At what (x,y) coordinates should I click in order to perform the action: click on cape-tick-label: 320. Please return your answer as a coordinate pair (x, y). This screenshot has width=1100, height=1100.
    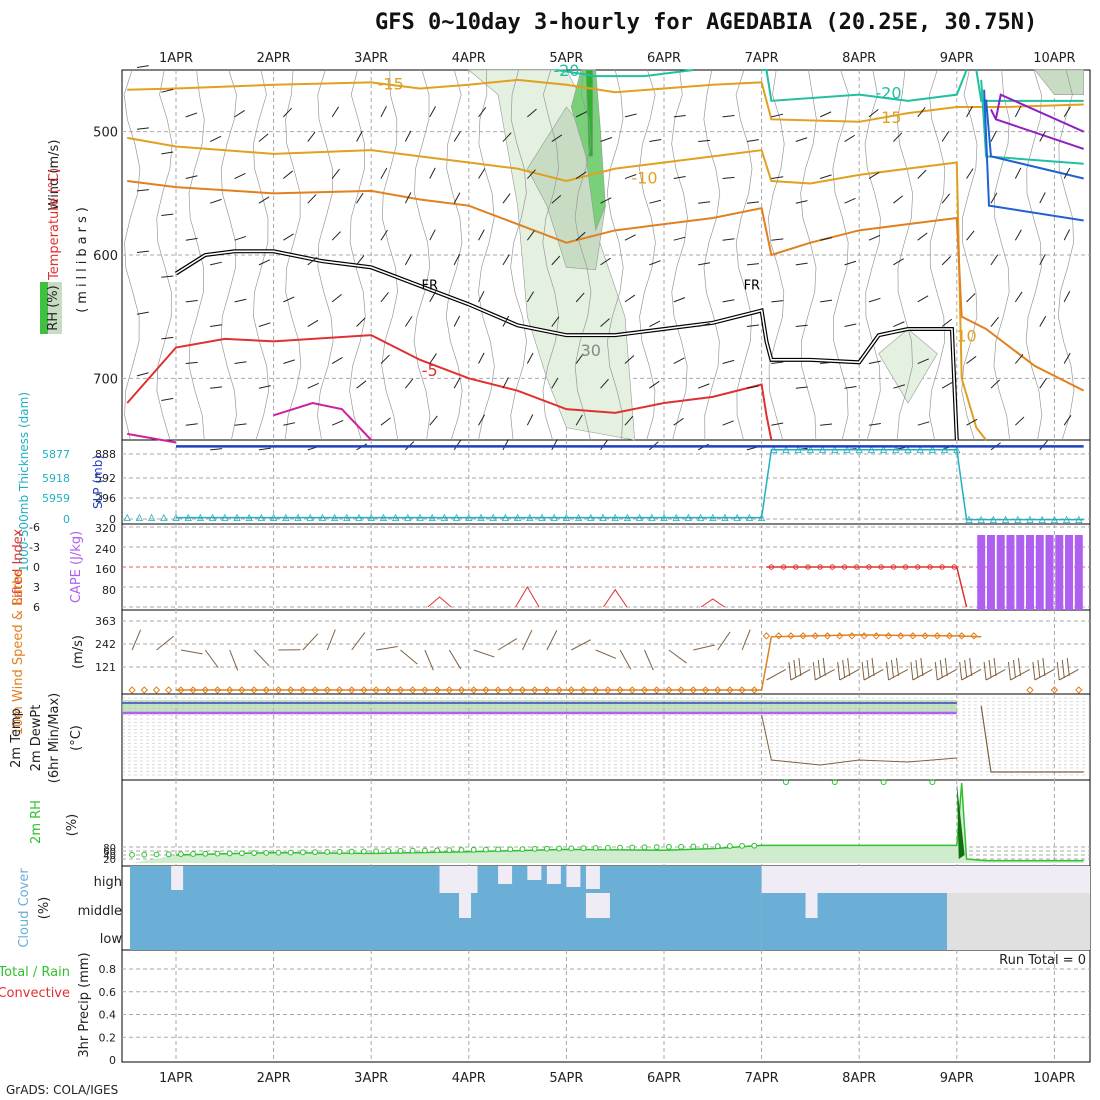
    Looking at the image, I should click on (105, 528).